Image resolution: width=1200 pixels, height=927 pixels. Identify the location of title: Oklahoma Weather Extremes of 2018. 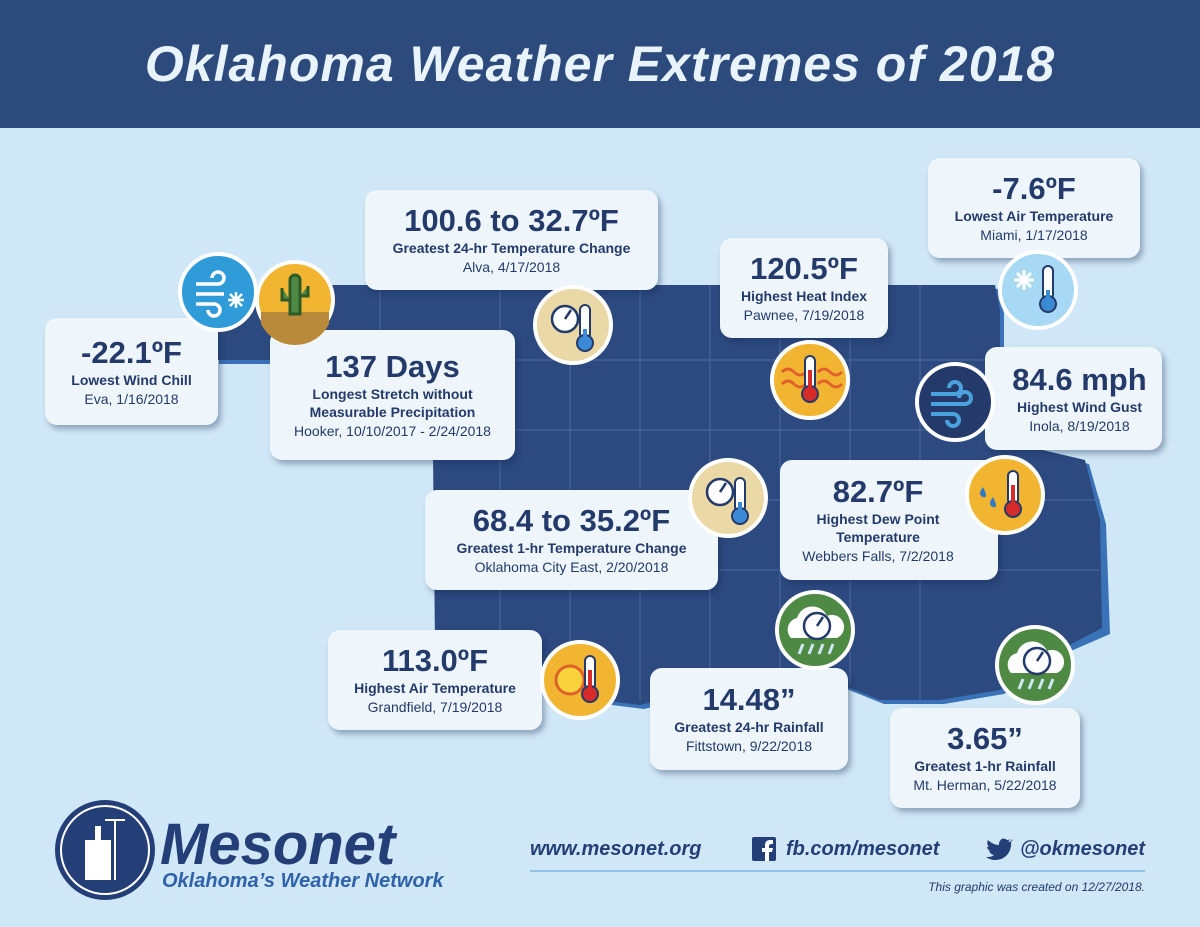
(600, 64).